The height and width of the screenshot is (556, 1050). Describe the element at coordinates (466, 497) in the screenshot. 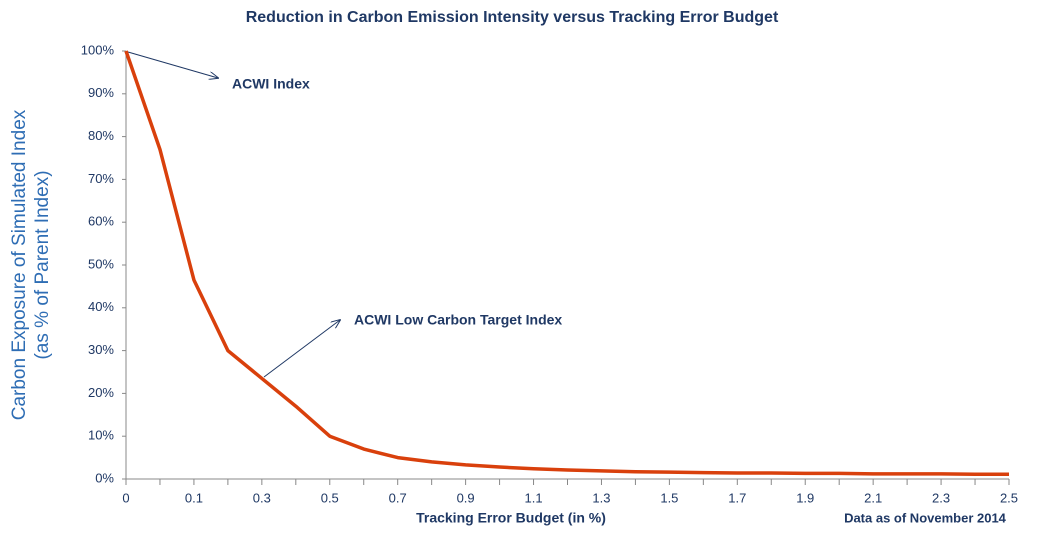

I see `x-tick-label: 0.9` at that location.